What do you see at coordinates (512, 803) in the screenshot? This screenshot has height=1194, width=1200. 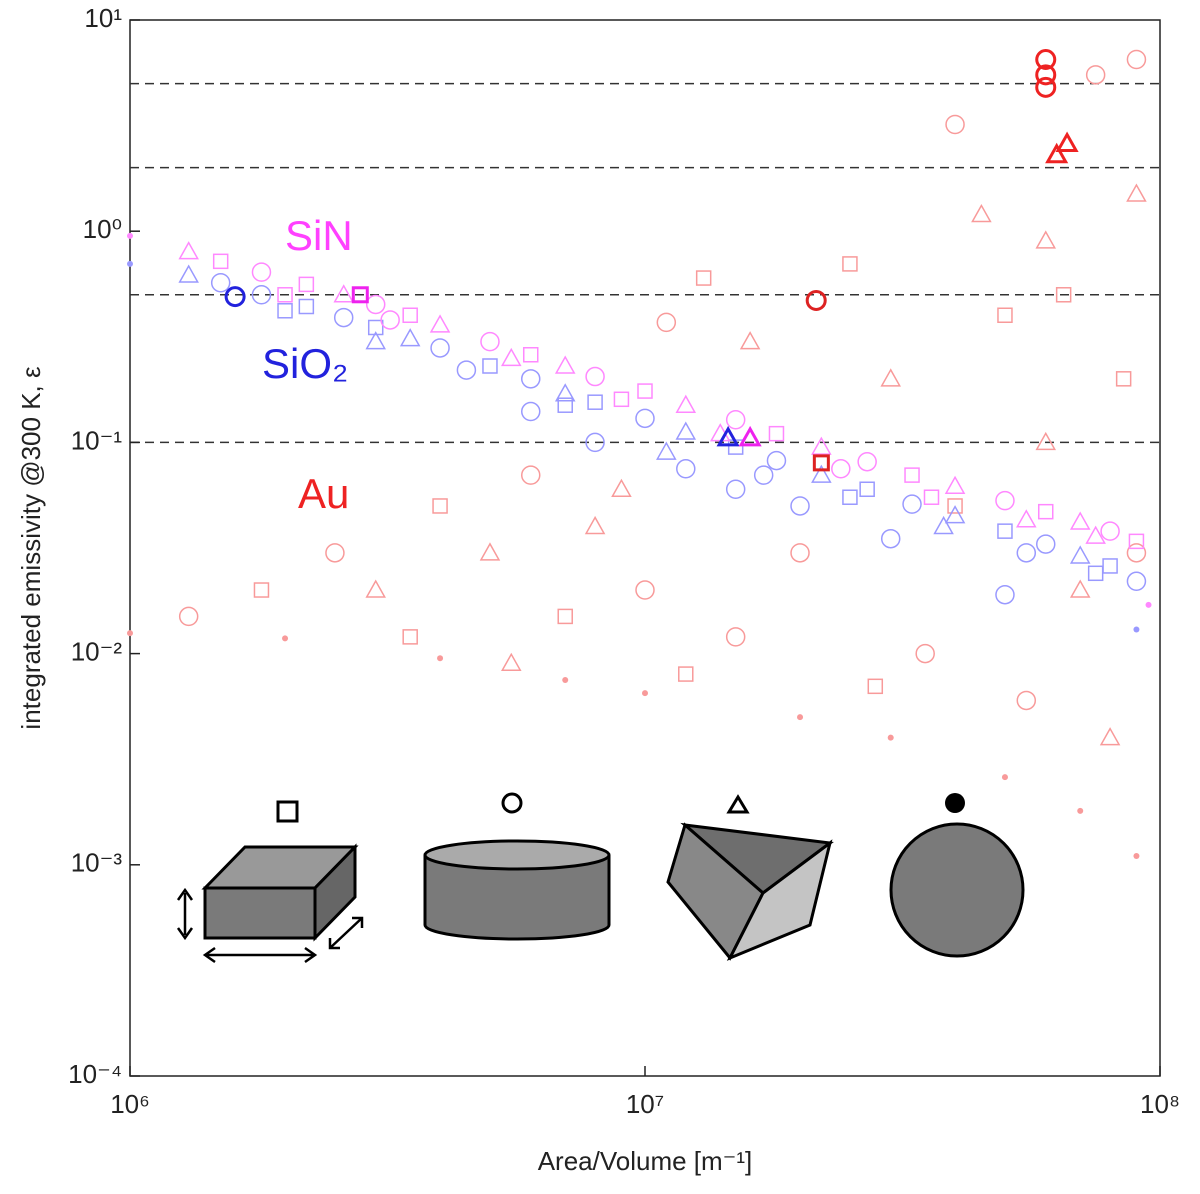 I see `circle-symbol` at bounding box center [512, 803].